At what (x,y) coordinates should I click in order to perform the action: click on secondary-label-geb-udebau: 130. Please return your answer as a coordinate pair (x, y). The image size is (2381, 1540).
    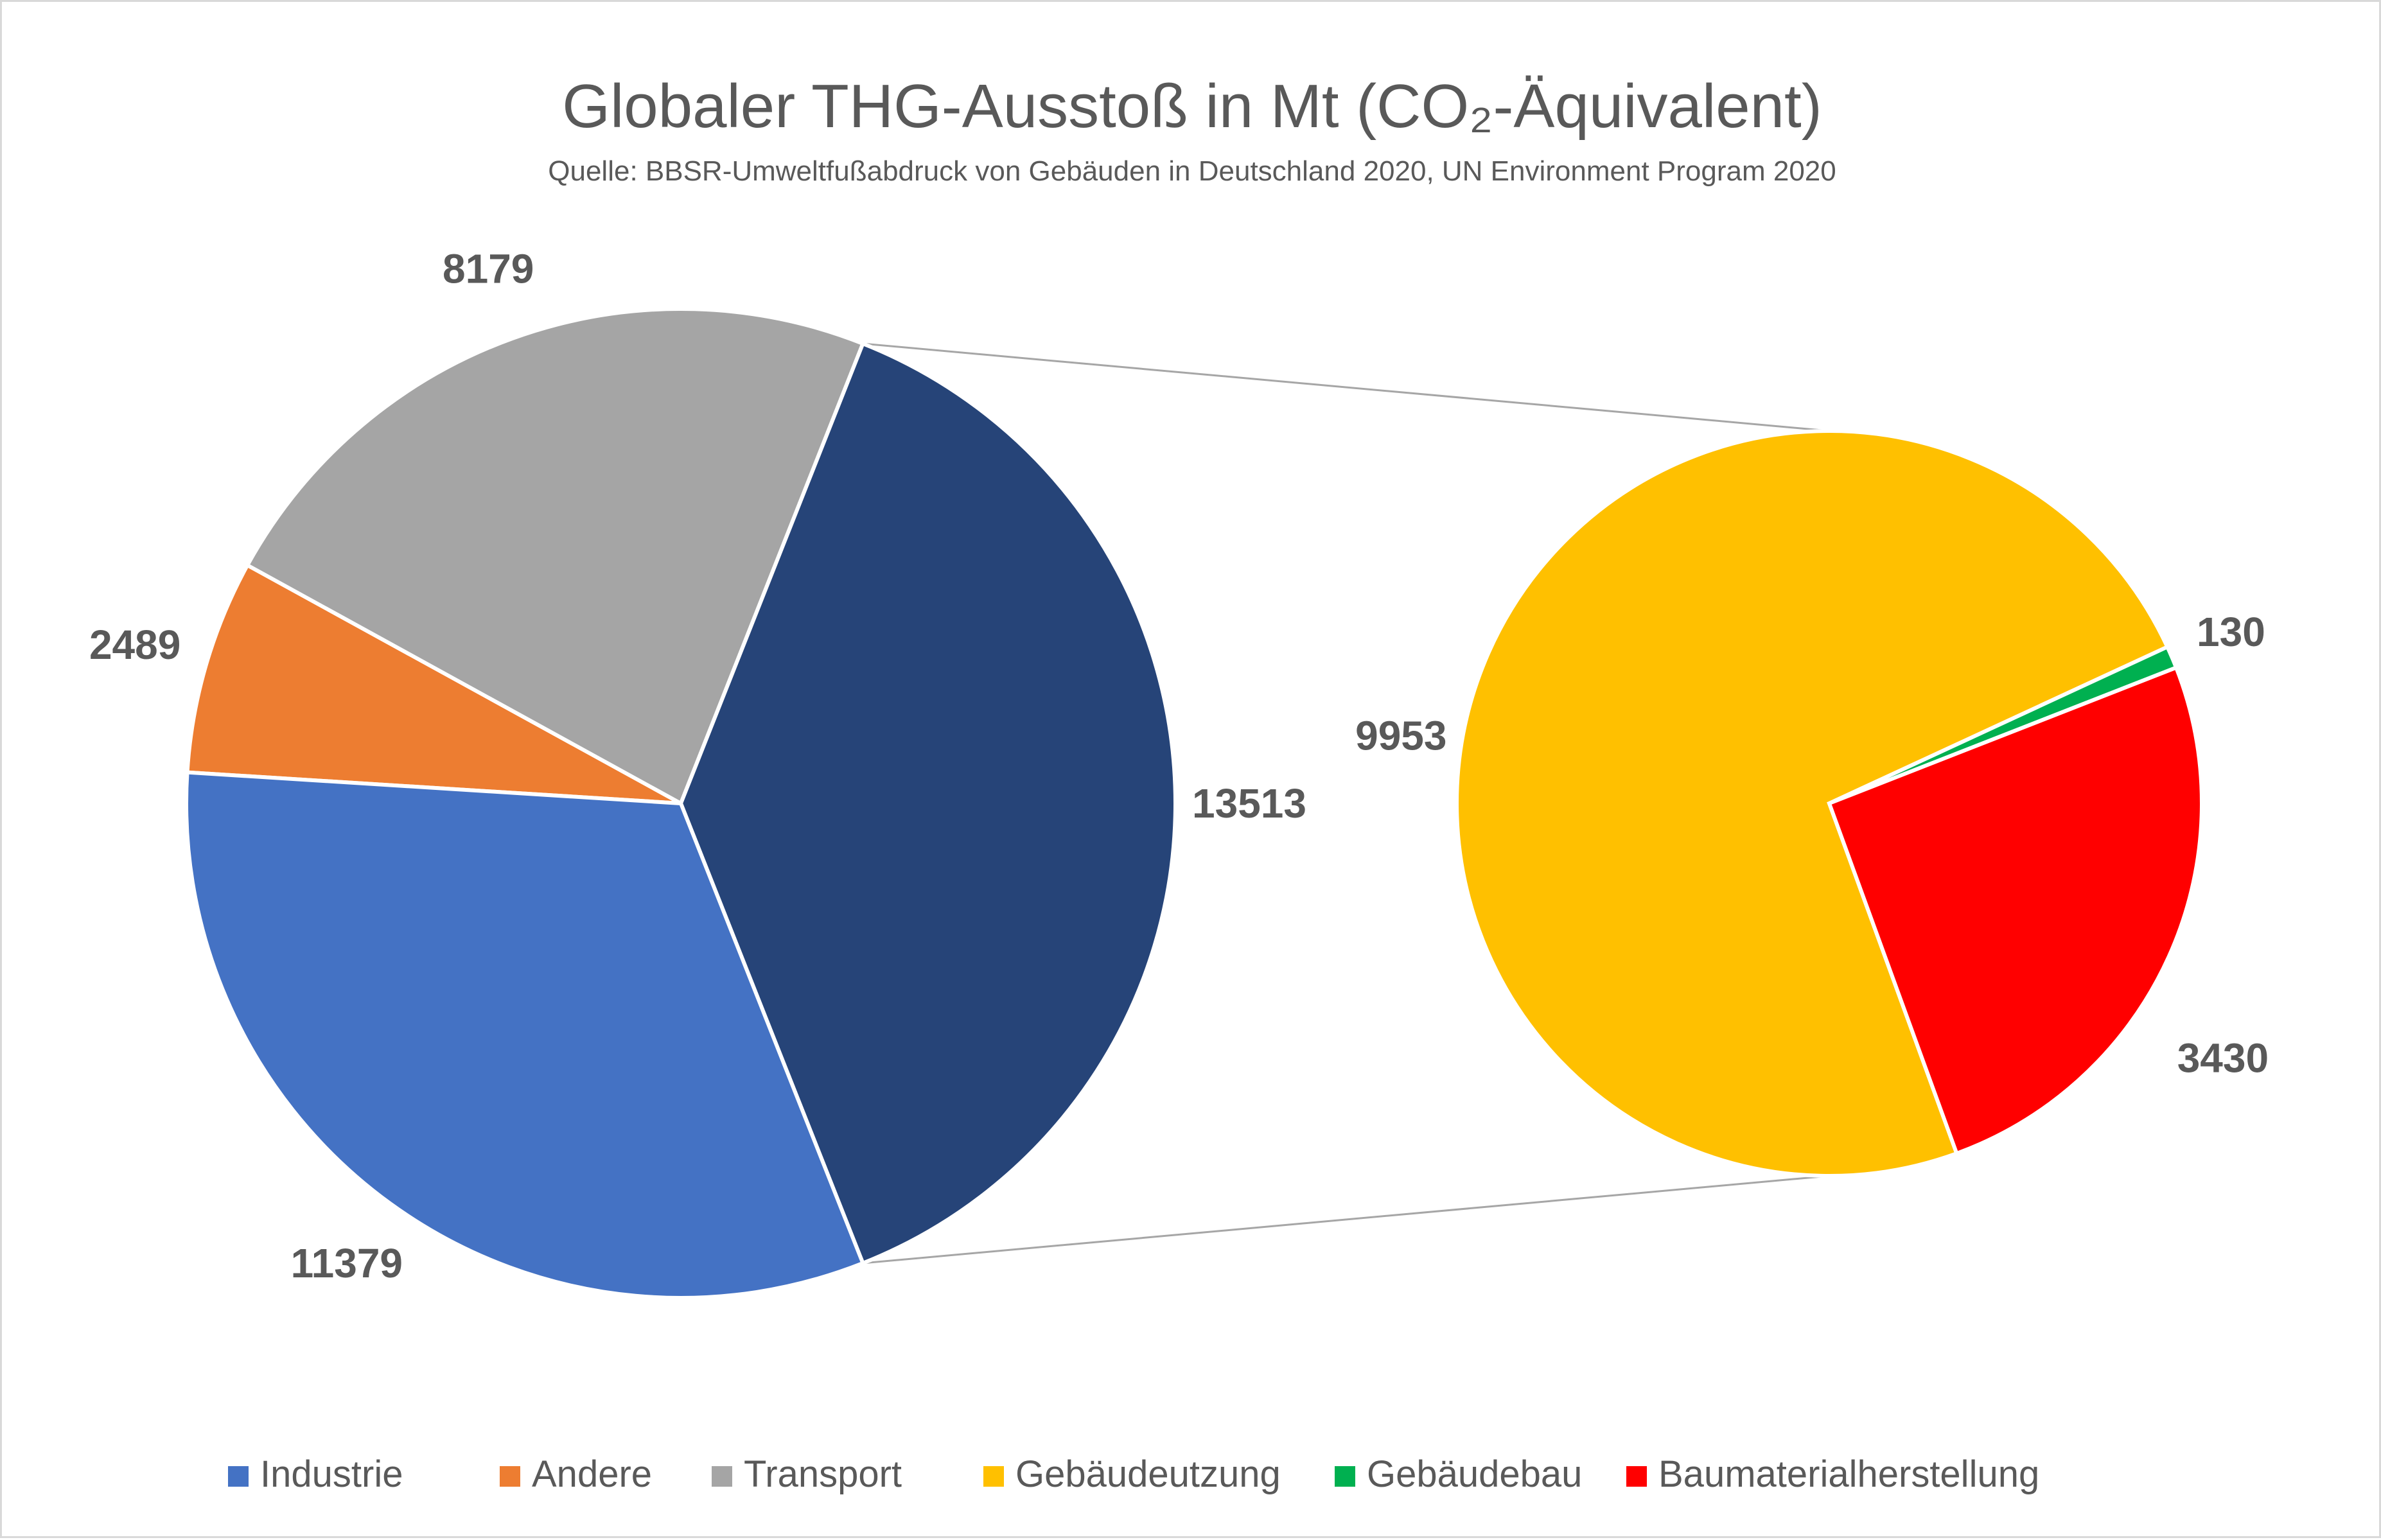
    Looking at the image, I should click on (2231, 632).